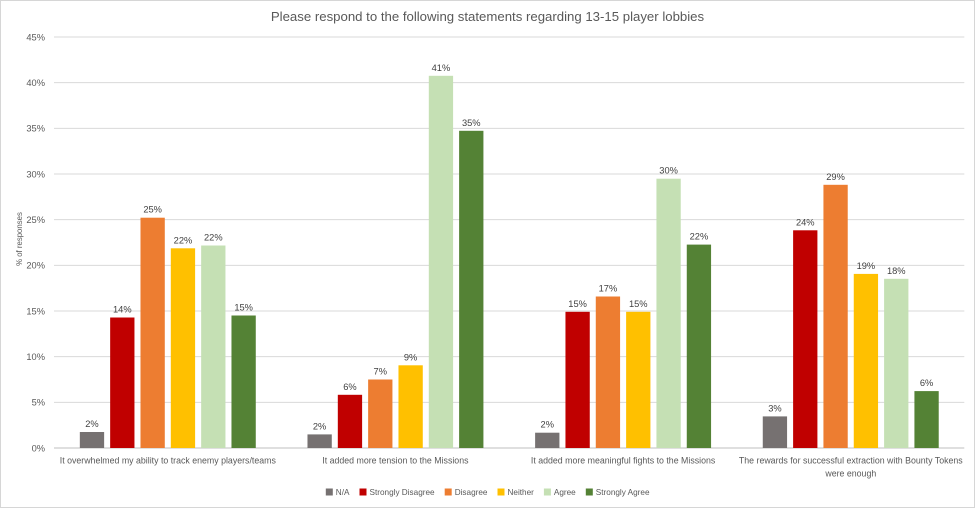  Describe the element at coordinates (35, 83) in the screenshot. I see `svg-text: 40%` at that location.